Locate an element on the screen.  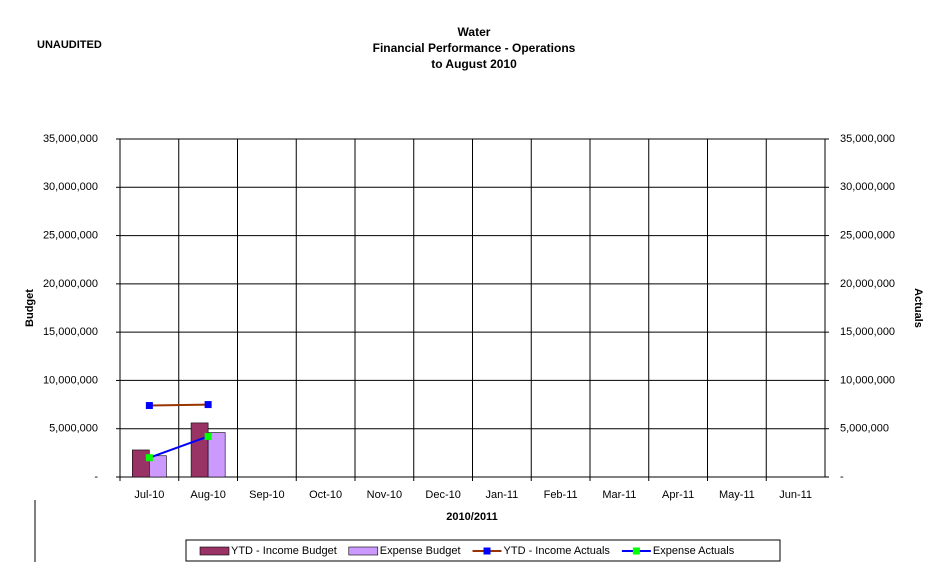
x-tick-label: Dec-10 is located at coordinates (442, 495).